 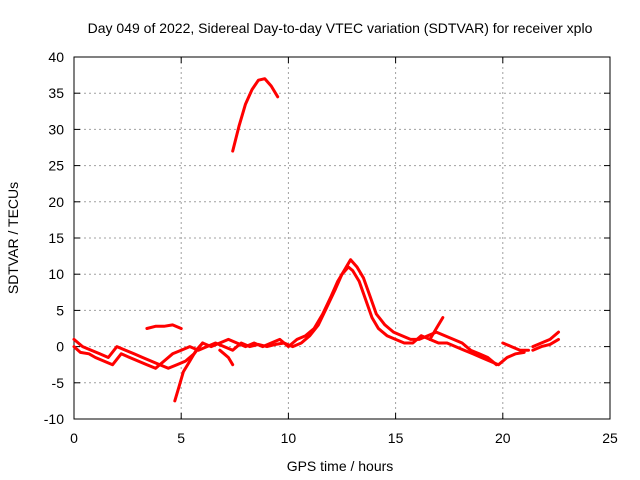 I want to click on x-tick-label: 20, so click(x=503, y=438).